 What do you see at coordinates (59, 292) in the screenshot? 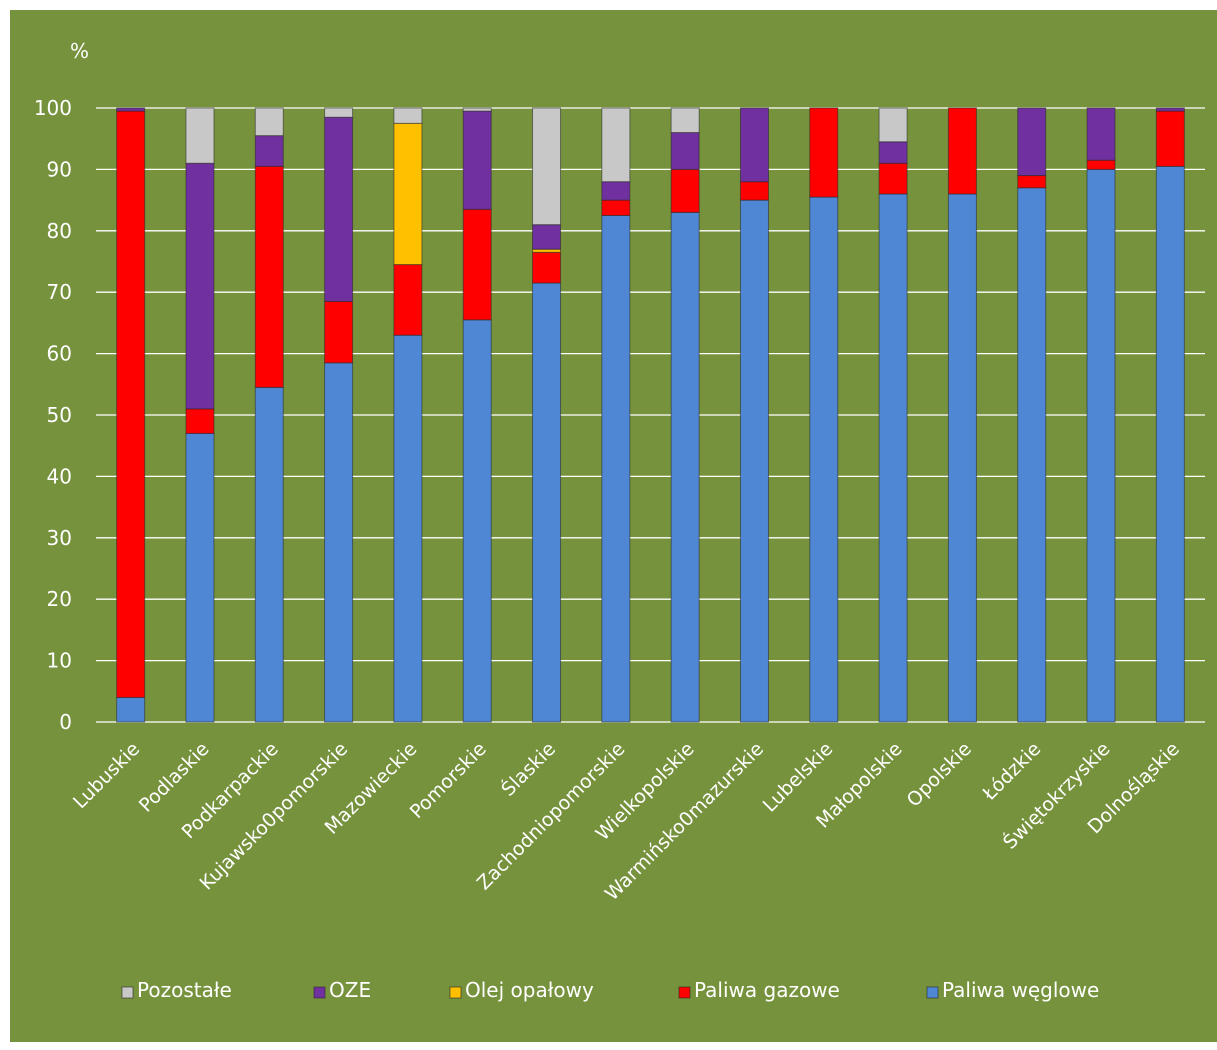
I see `y-tick-label: 70` at bounding box center [59, 292].